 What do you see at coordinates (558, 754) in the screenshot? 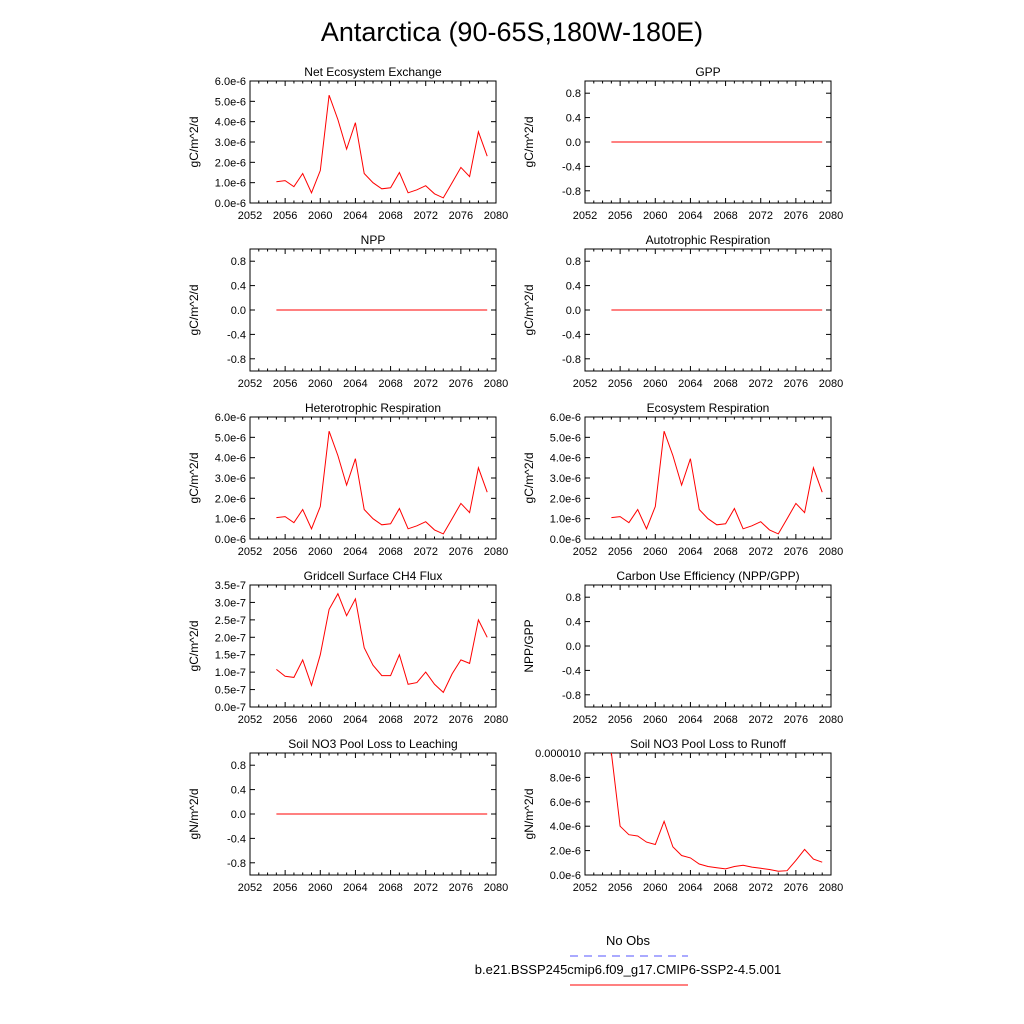
I see `y-tick-label: 0.000010` at bounding box center [558, 754].